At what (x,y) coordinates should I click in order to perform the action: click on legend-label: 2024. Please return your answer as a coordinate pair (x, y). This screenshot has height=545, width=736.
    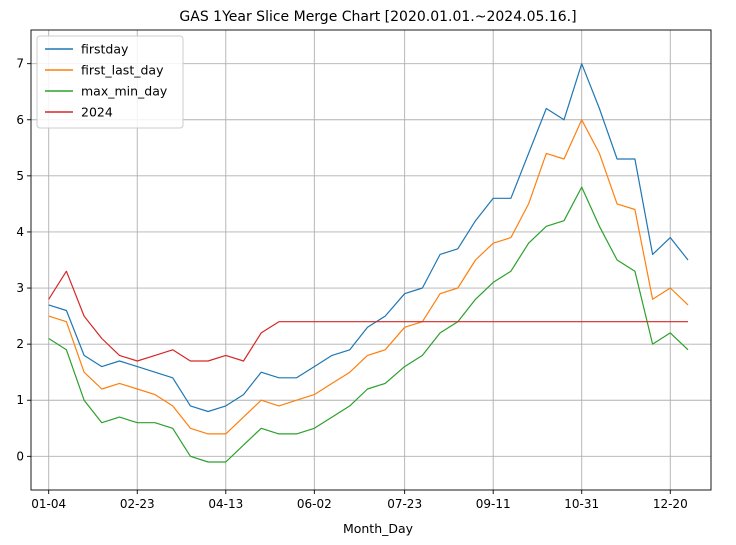
    Looking at the image, I should click on (97, 112).